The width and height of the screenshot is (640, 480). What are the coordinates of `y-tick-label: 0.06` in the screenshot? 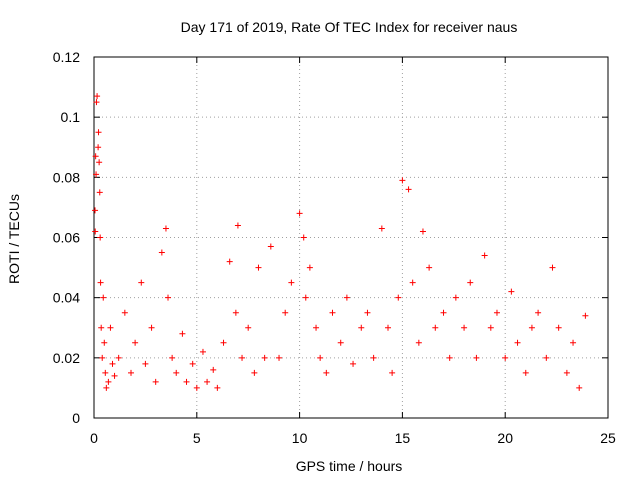 It's located at (66, 238).